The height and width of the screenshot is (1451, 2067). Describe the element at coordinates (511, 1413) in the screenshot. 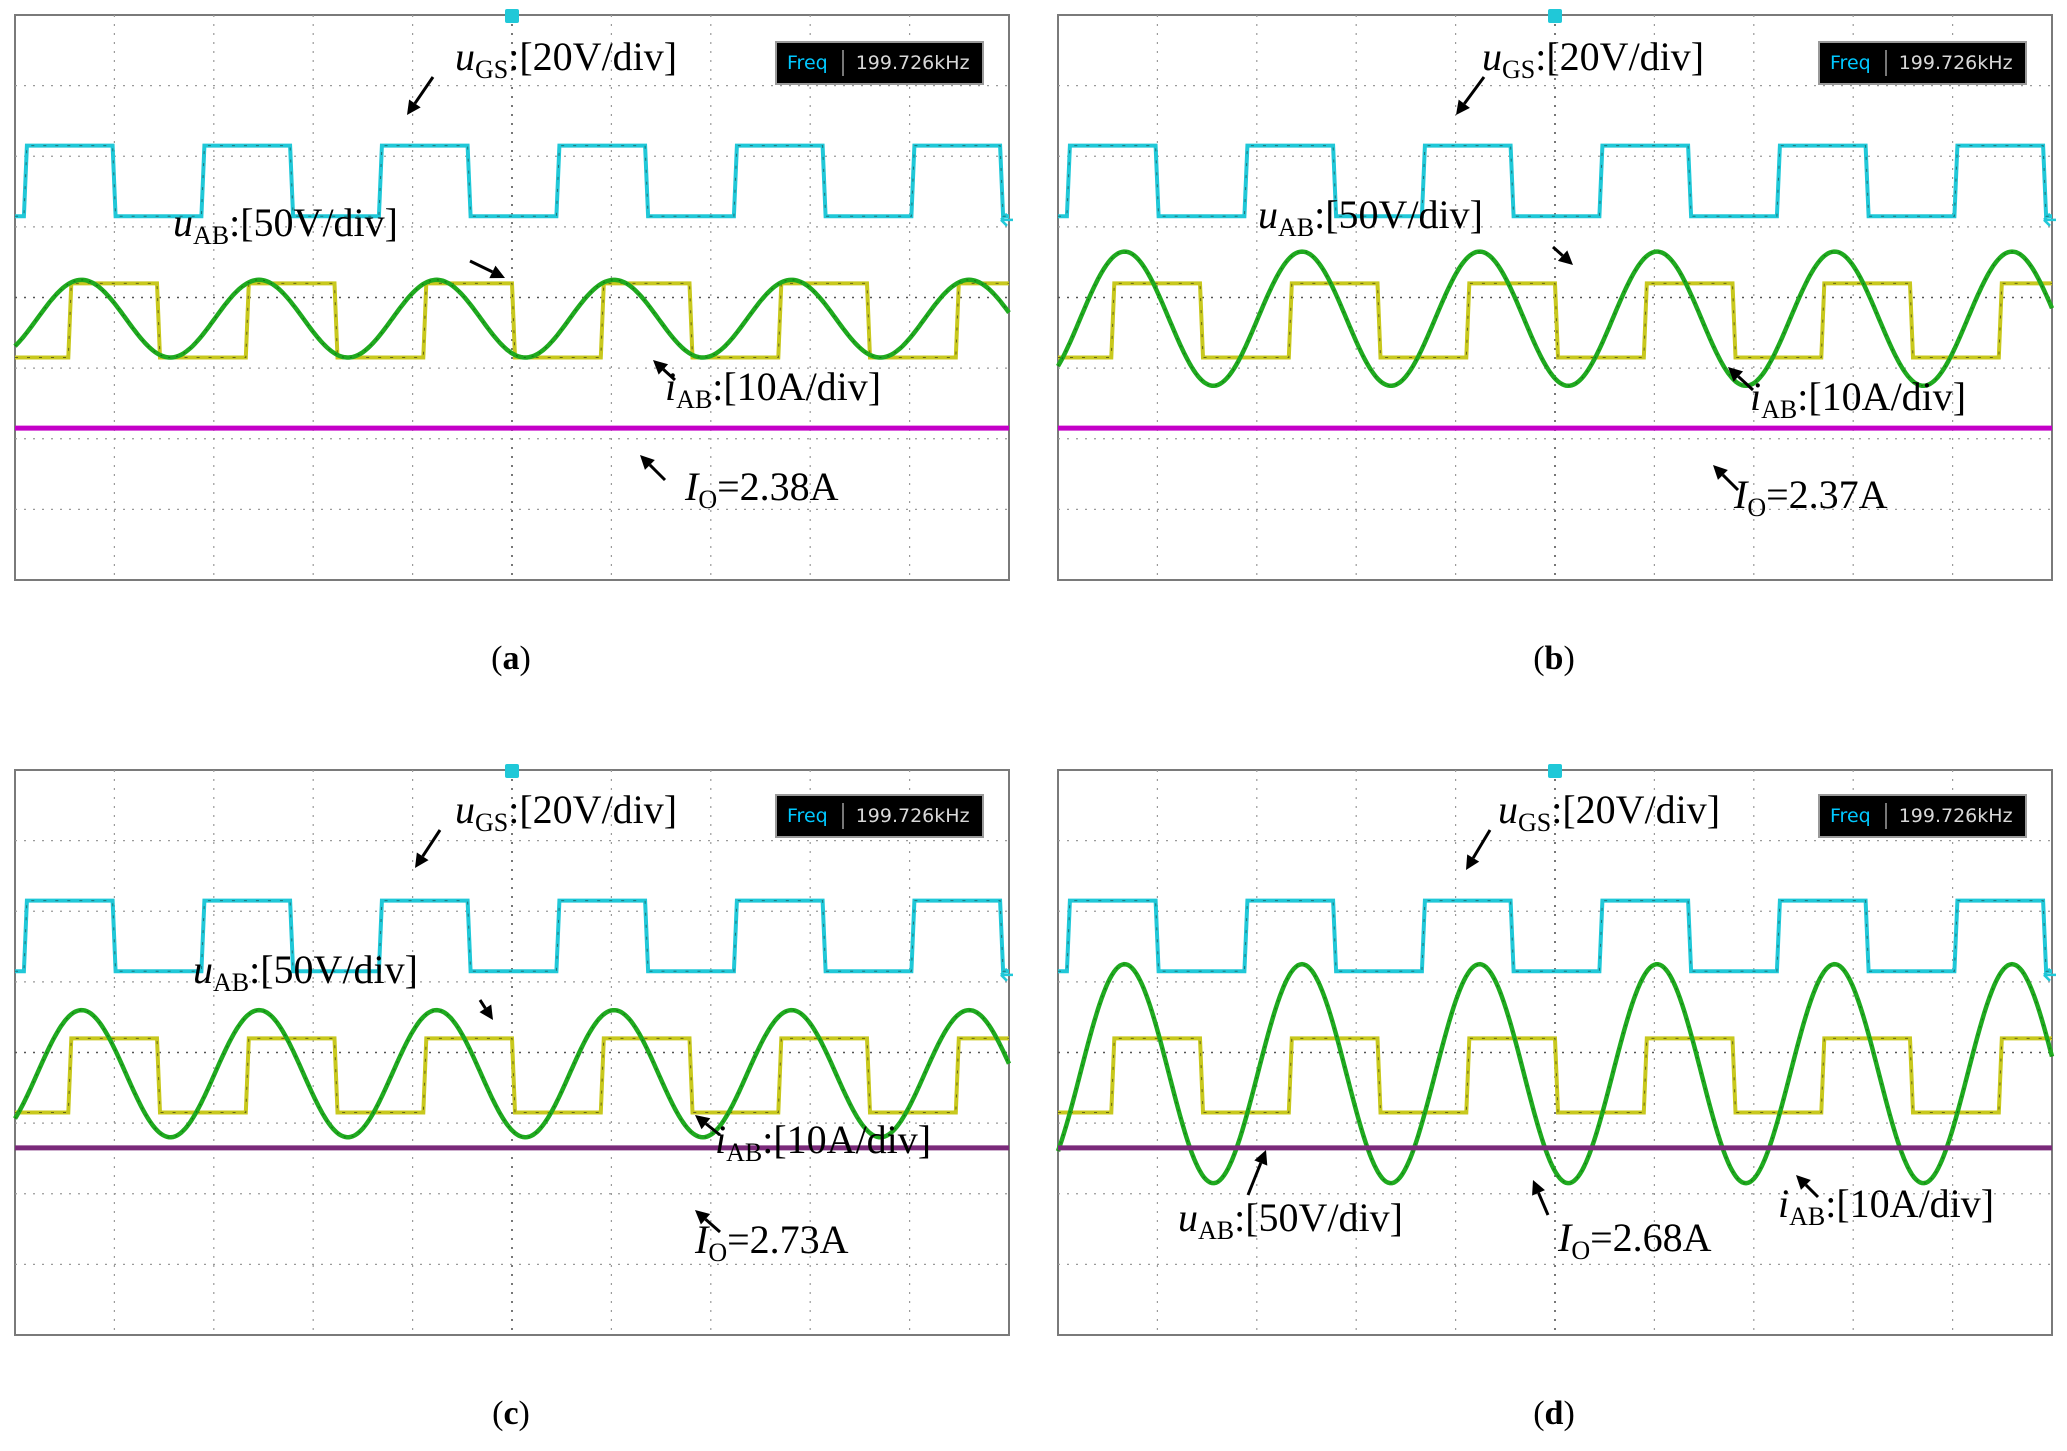

I see `caption-c: (c)` at that location.